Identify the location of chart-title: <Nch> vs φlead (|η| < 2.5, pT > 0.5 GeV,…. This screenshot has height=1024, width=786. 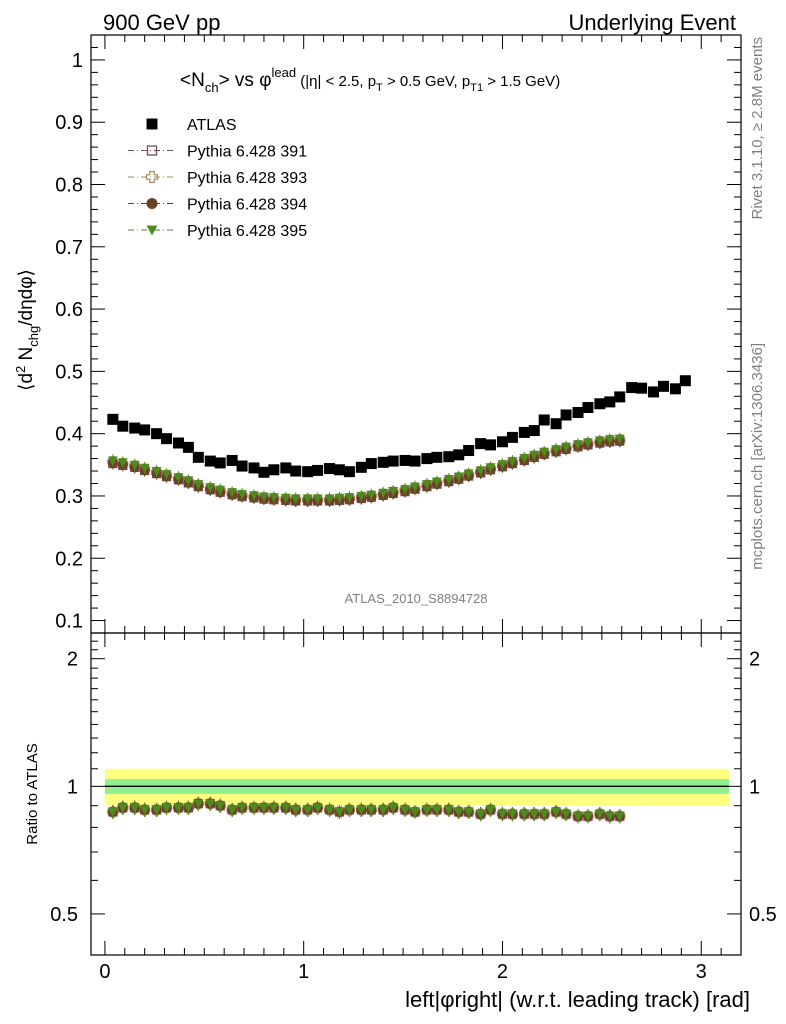
(370, 80).